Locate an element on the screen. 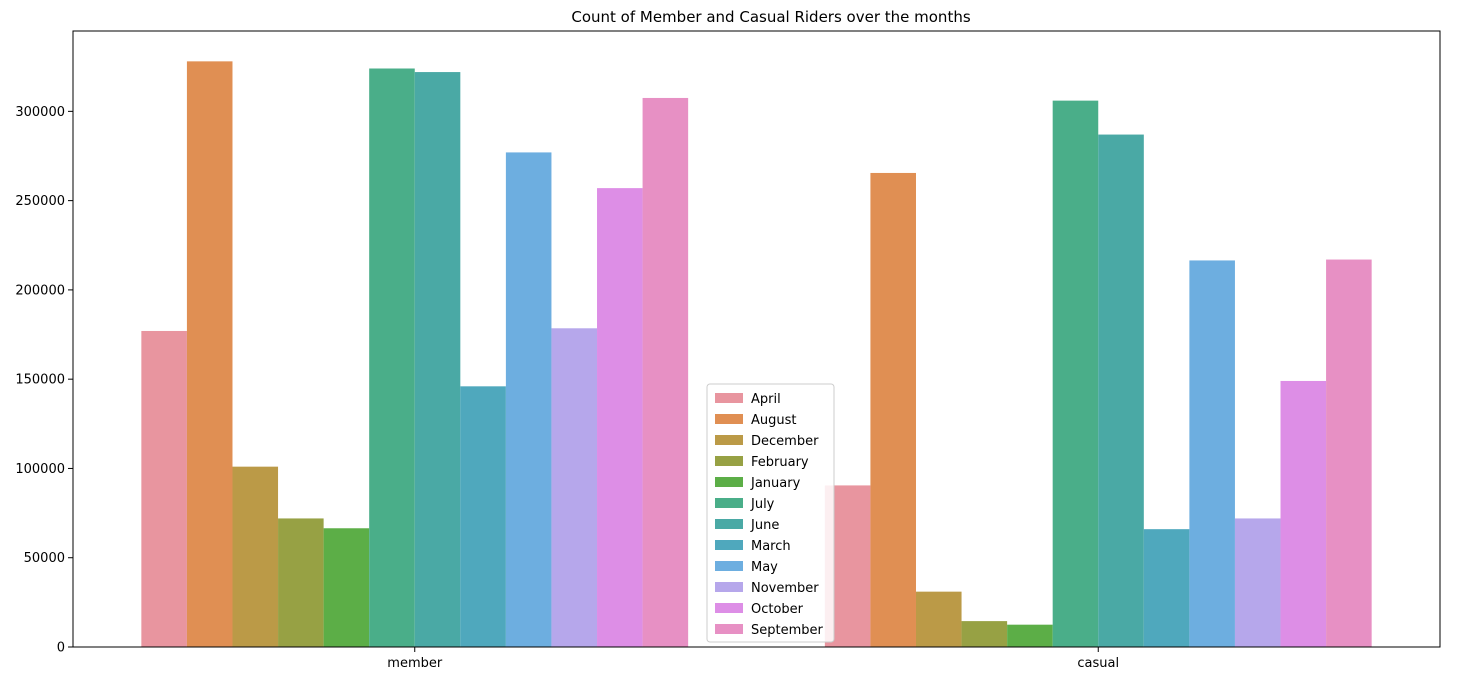 This screenshot has width=1477, height=680. bar-november-casual is located at coordinates (1257, 582).